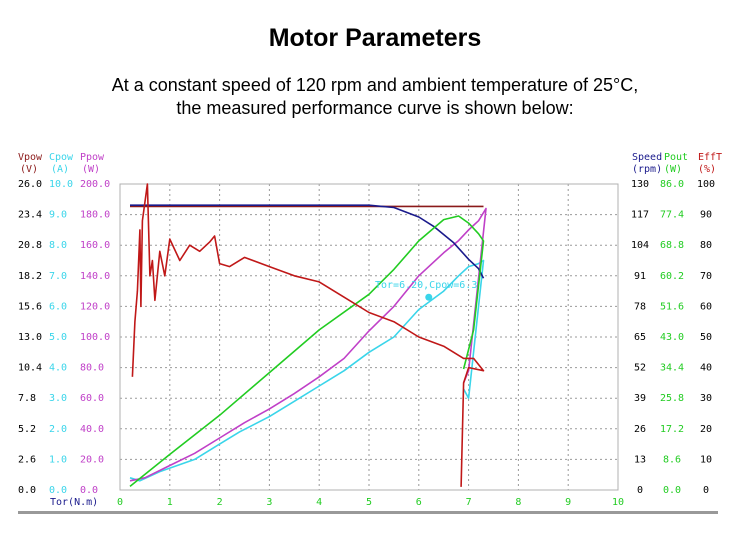 This screenshot has width=750, height=534. Describe the element at coordinates (58, 459) in the screenshot. I see `tick-label-cpow: 1.0` at that location.